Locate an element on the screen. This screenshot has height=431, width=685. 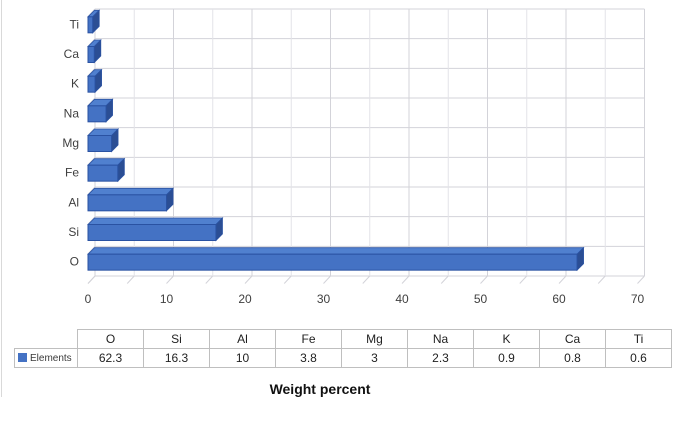
bar-Na is located at coordinates (97, 114).